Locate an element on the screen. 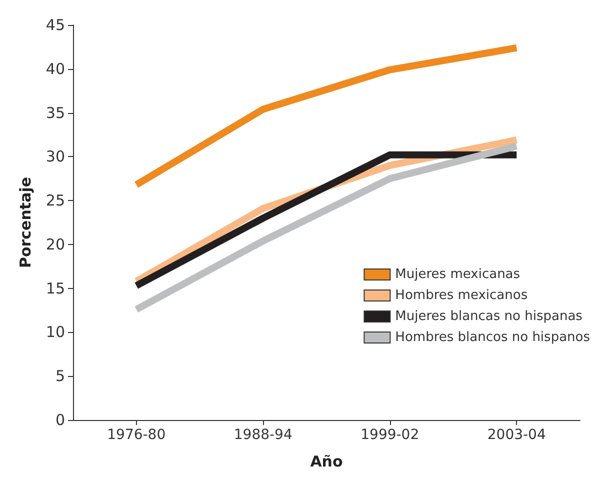 The image size is (613, 483). y-tick-label: 0 is located at coordinates (60, 420).